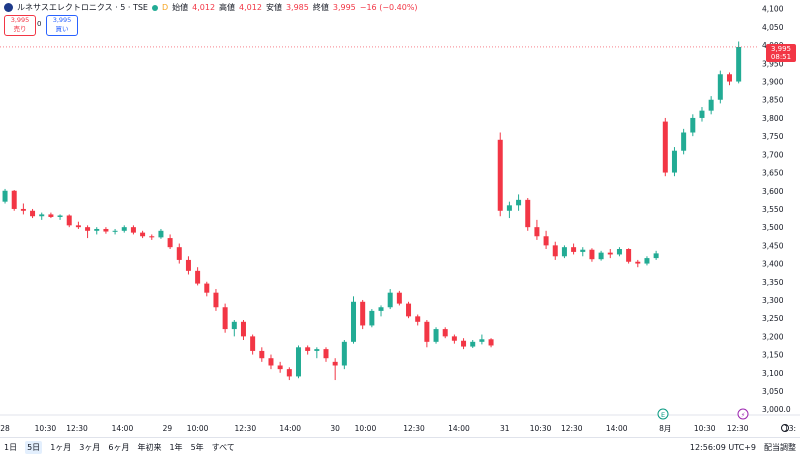 This screenshot has height=455, width=800. I want to click on y-tick-label: 4,100, so click(773, 9).